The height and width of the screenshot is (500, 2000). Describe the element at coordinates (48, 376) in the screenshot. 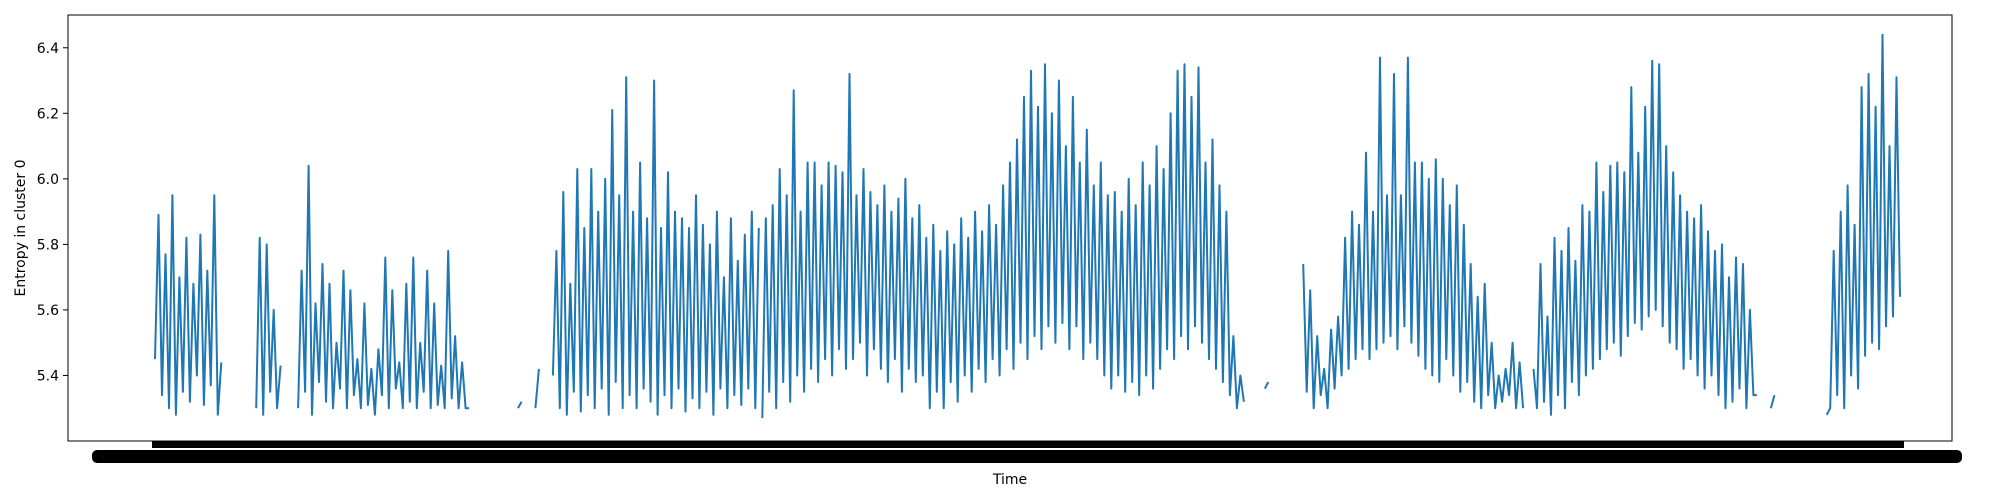

I see `y-tick-label: 5.4` at that location.